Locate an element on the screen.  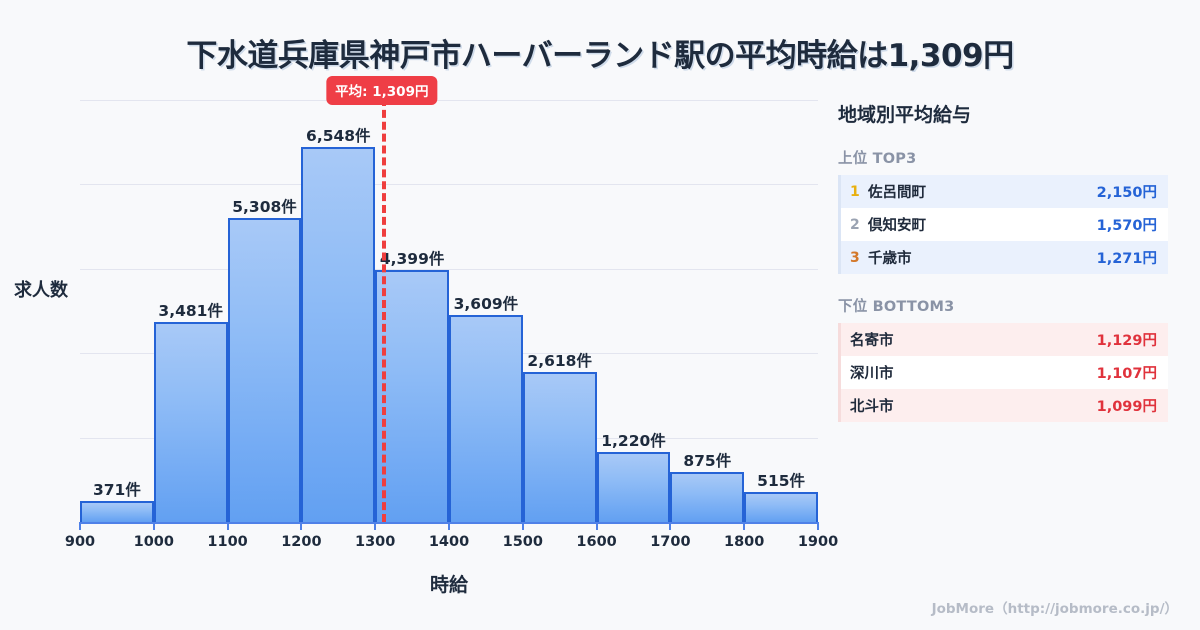
bottom3-row: 深川市 1,107円 is located at coordinates (1004, 372).